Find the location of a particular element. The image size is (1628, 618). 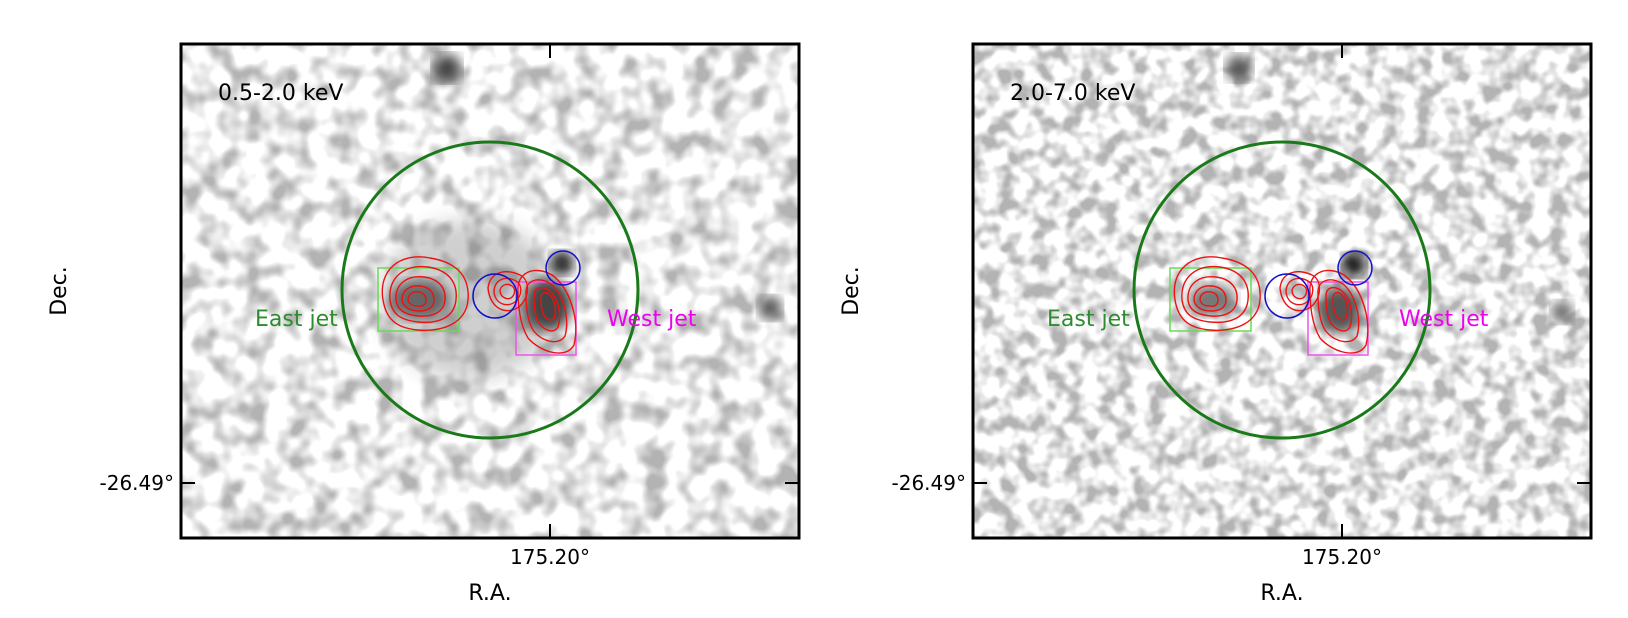

band-label: 2.0-7.0 keV is located at coordinates (1072, 93).